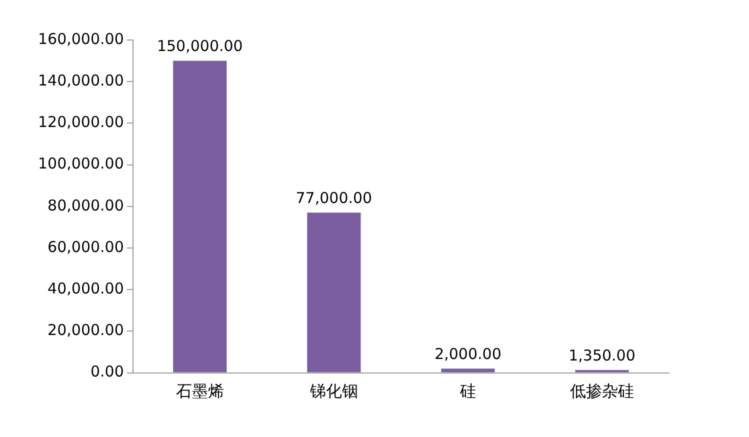 This screenshot has width=749, height=437. I want to click on y-tick-label: 160,000.00, so click(81, 39).